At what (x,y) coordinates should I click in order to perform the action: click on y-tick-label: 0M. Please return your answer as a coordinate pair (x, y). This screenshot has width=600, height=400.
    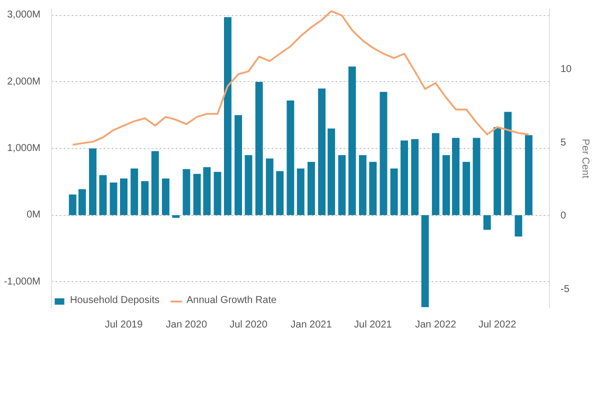
    Looking at the image, I should click on (33, 215).